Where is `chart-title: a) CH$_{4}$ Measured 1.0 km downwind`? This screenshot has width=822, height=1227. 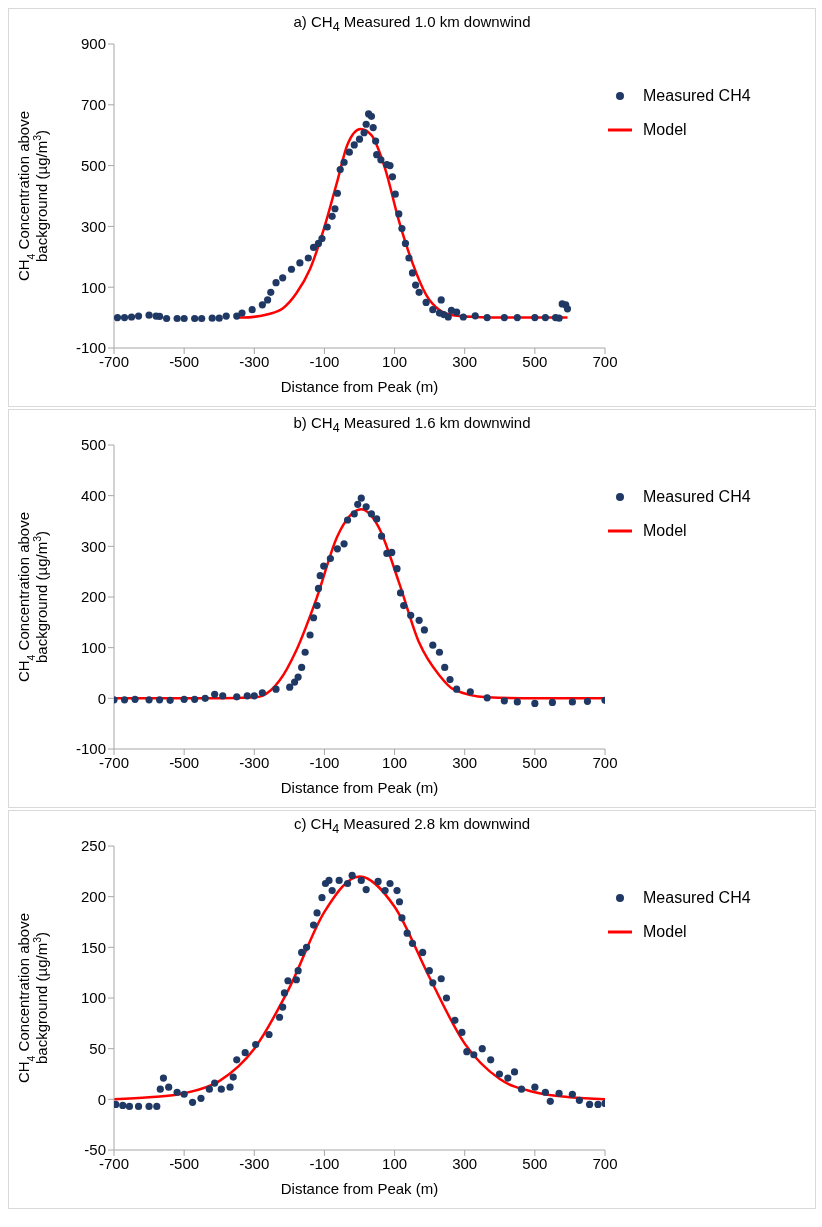
chart-title: a) CH$_{4}$ Measured 1.0 km downwind is located at coordinates (412, 23).